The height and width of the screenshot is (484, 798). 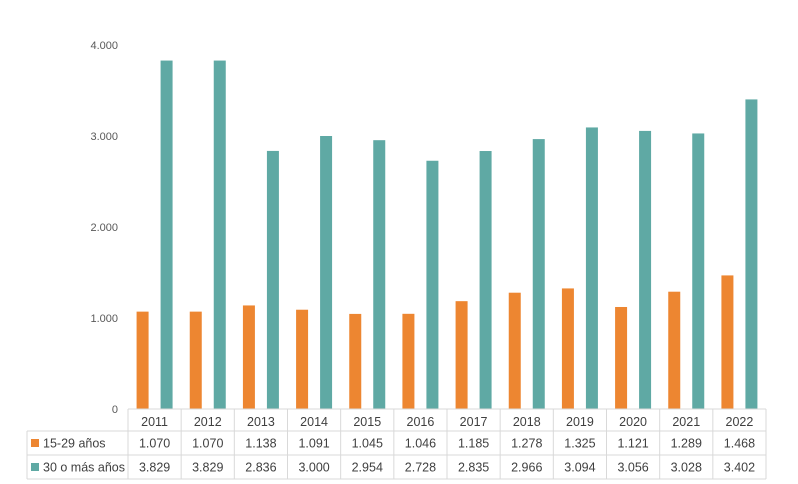 I want to click on y-tick-label: 0, so click(x=115, y=410).